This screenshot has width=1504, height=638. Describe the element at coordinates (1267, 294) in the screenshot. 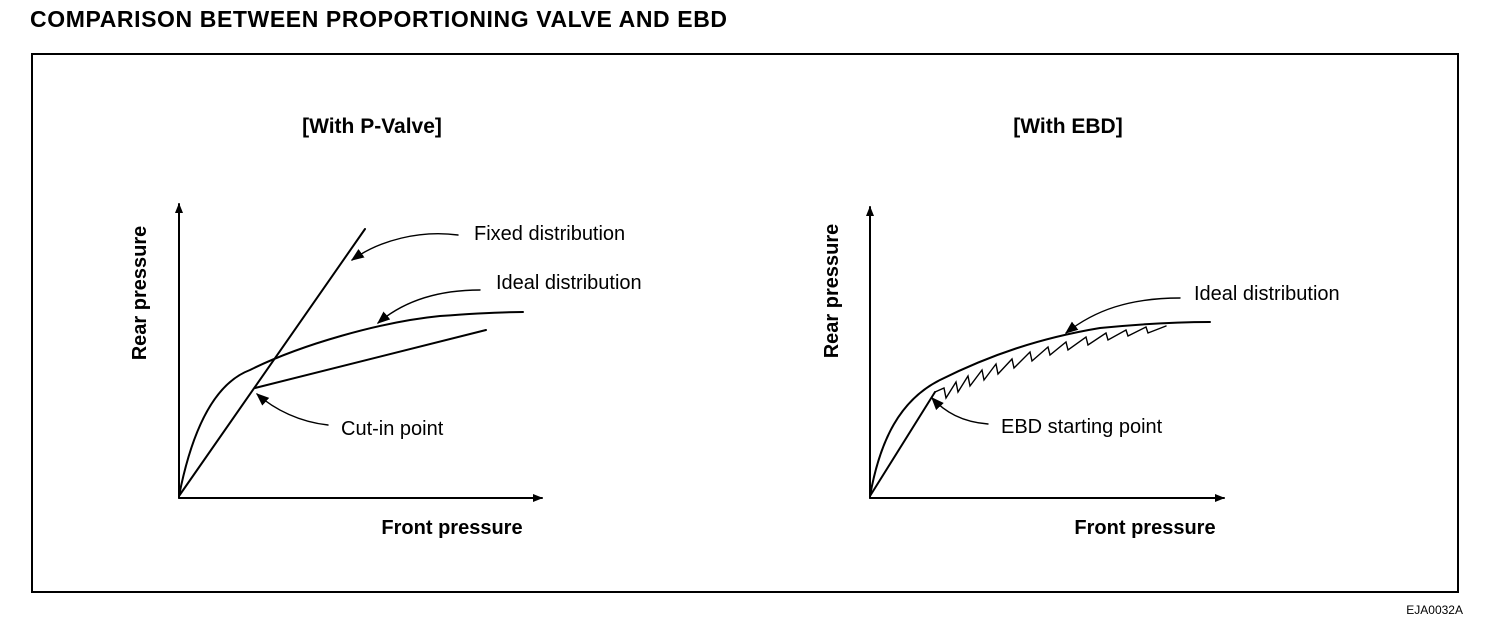

I see `ebd-ideal-distribution-label: Ideal distribution` at that location.